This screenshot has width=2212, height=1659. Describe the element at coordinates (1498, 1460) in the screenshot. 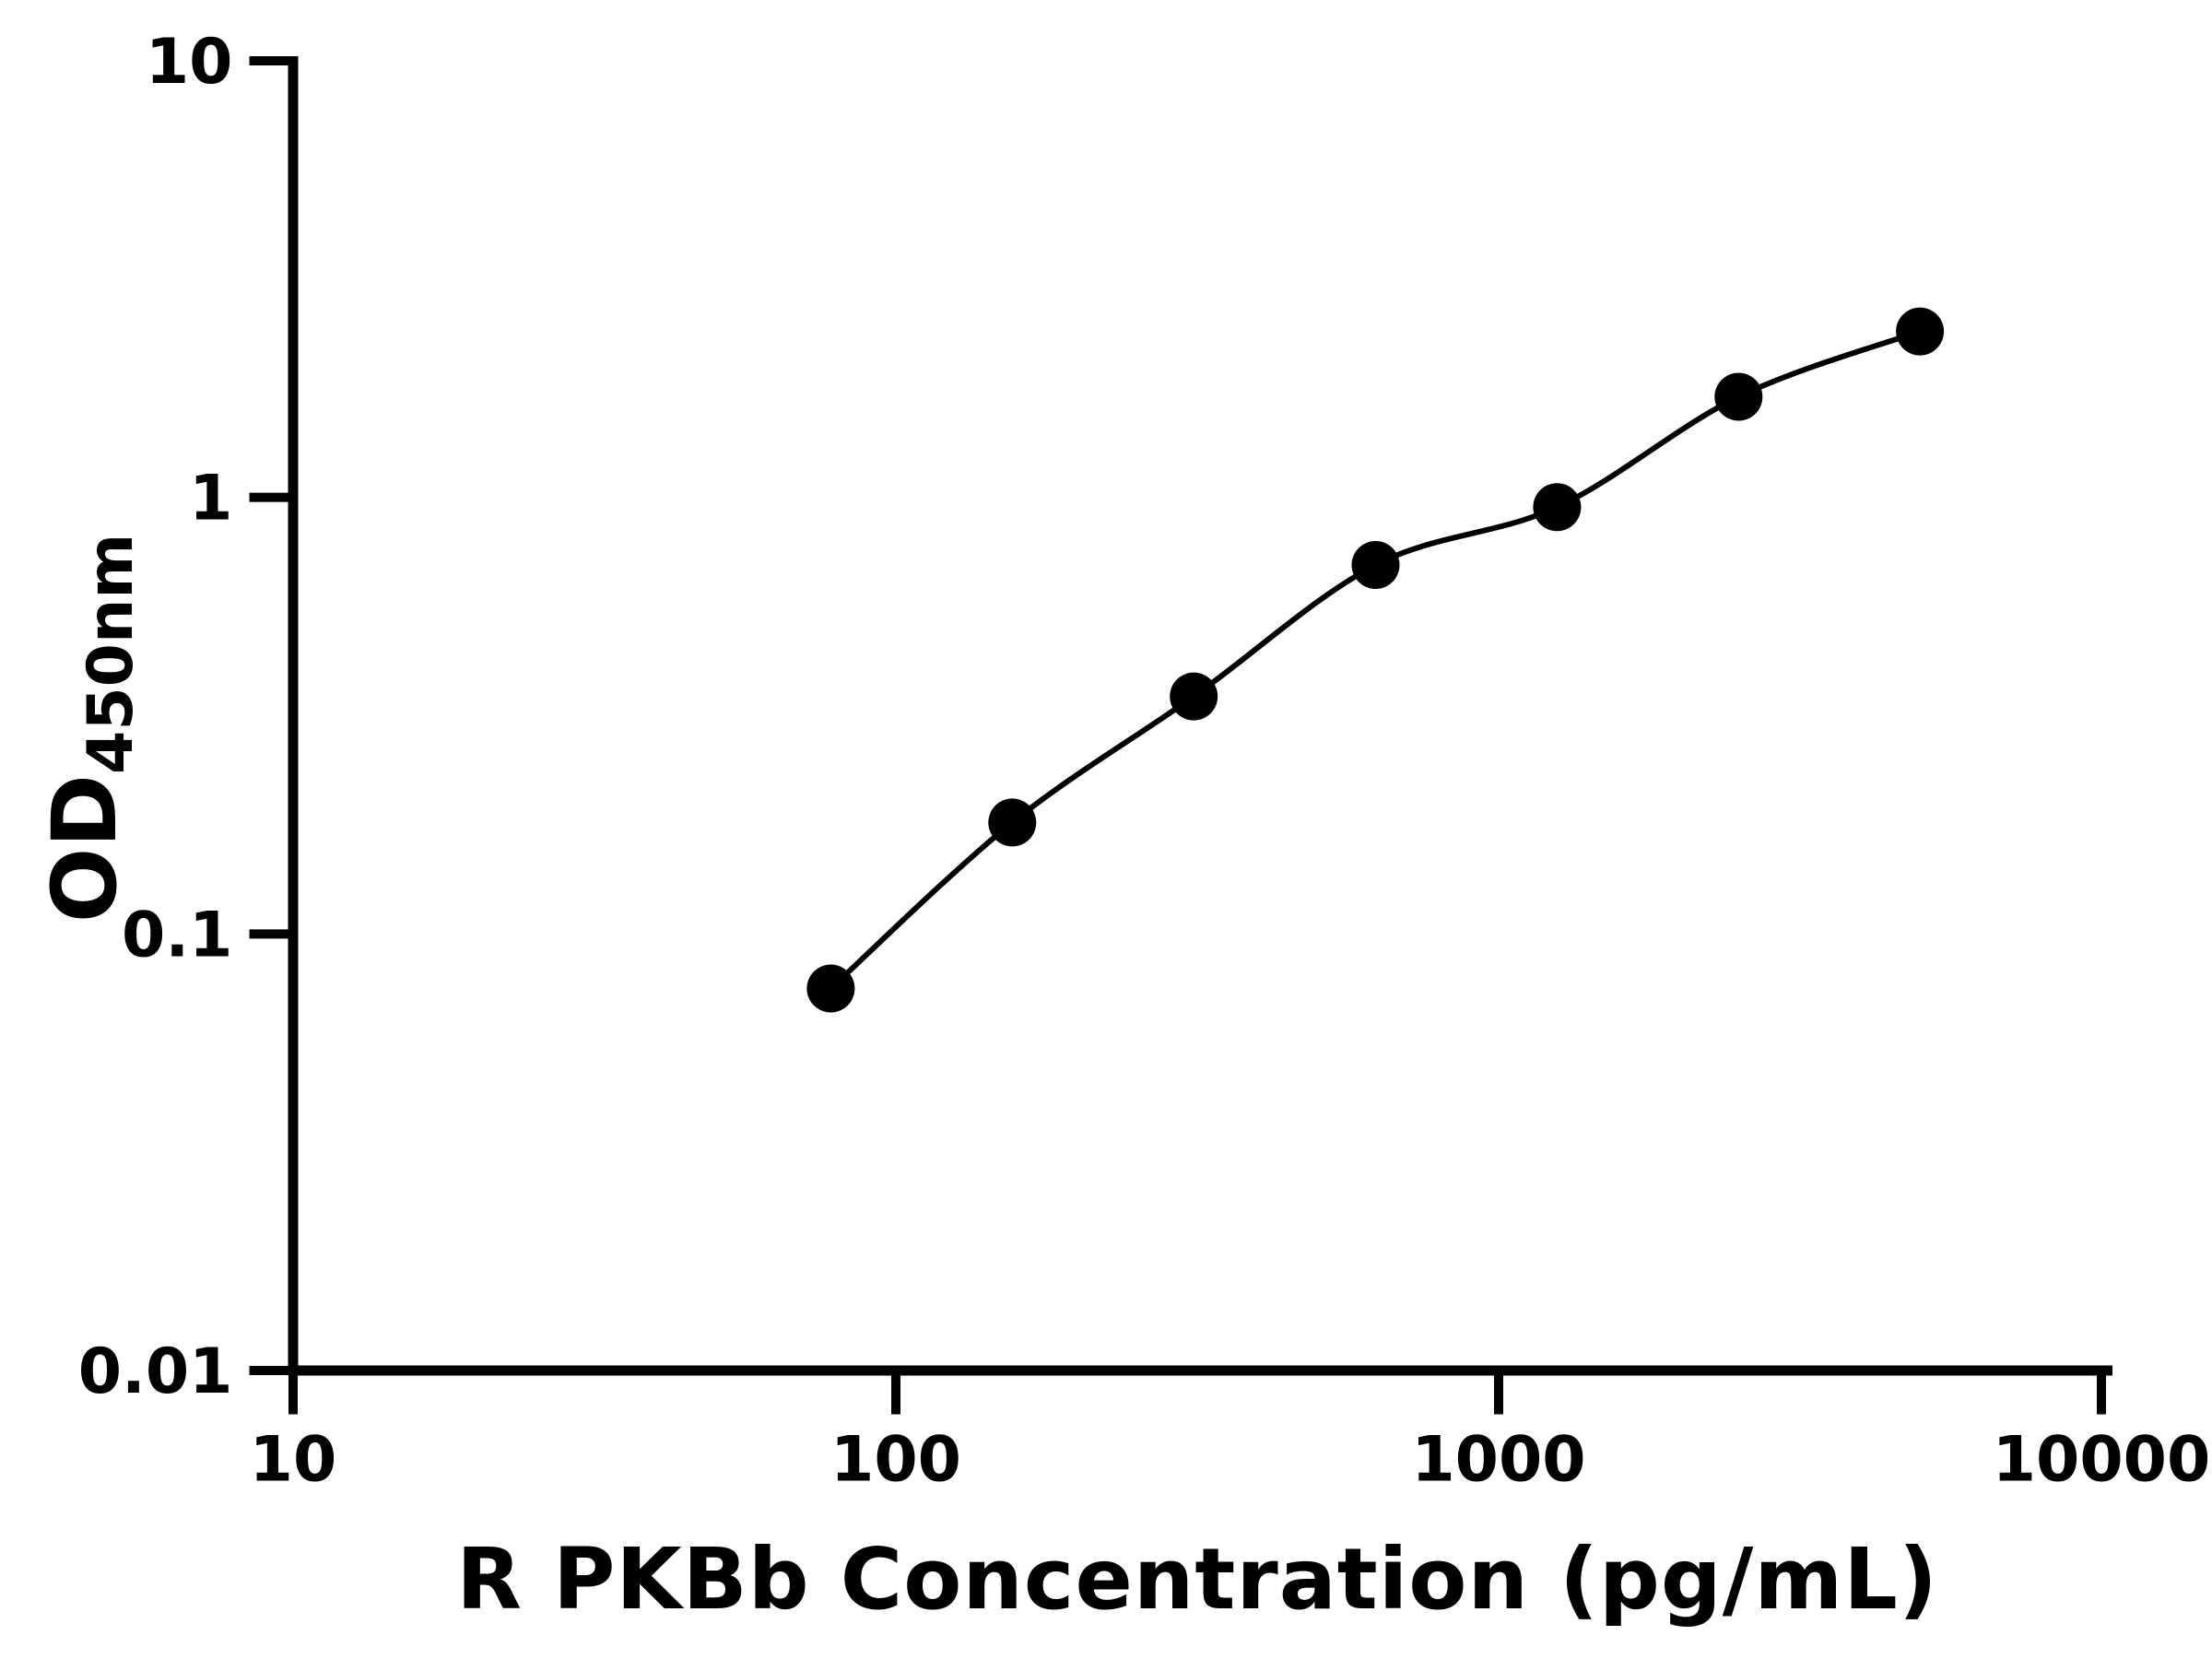

I see `x-tick-label: 1000` at that location.